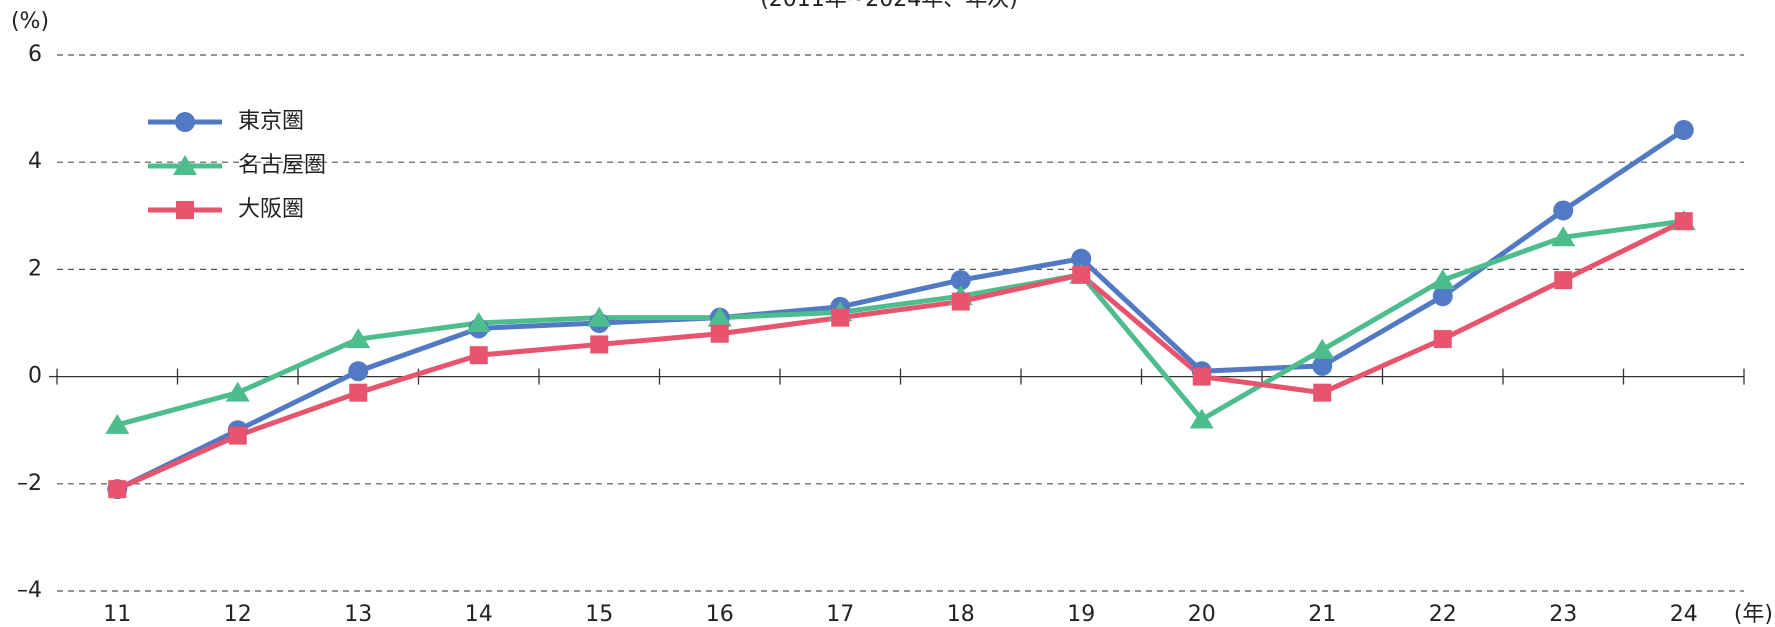 The image size is (1775, 627). Describe the element at coordinates (35, 376) in the screenshot. I see `y-tick-label: 0` at that location.